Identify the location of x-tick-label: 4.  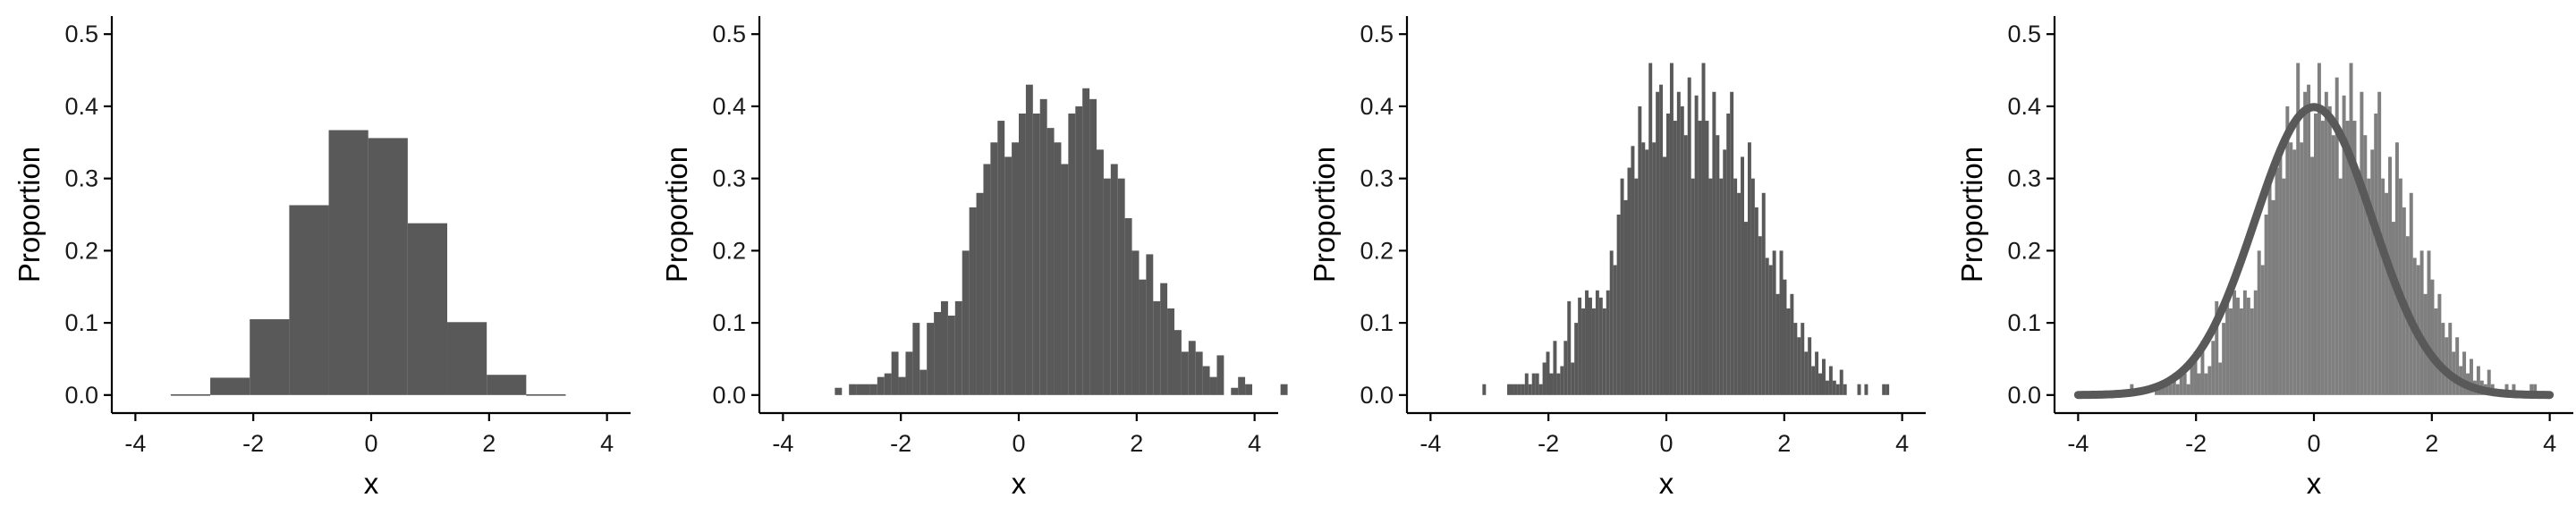
(607, 444).